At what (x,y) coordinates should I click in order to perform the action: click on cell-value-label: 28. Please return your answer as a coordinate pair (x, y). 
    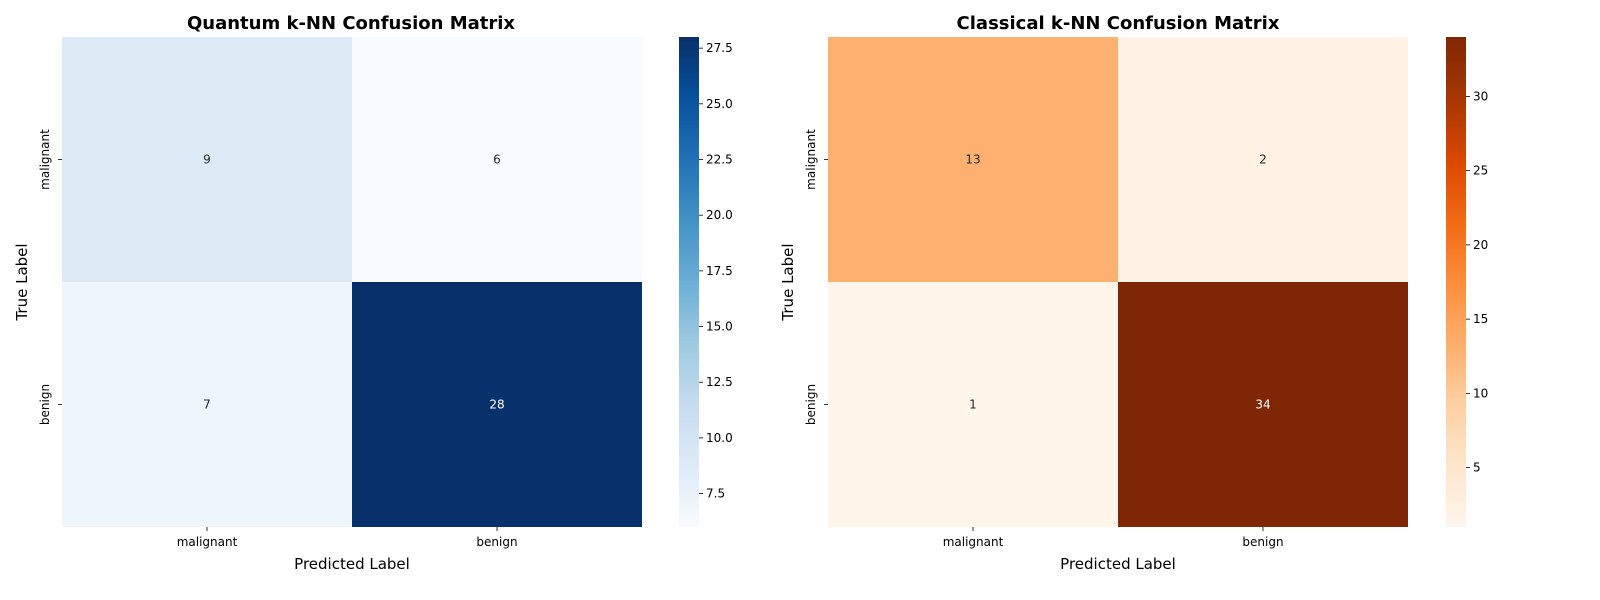
    Looking at the image, I should click on (496, 405).